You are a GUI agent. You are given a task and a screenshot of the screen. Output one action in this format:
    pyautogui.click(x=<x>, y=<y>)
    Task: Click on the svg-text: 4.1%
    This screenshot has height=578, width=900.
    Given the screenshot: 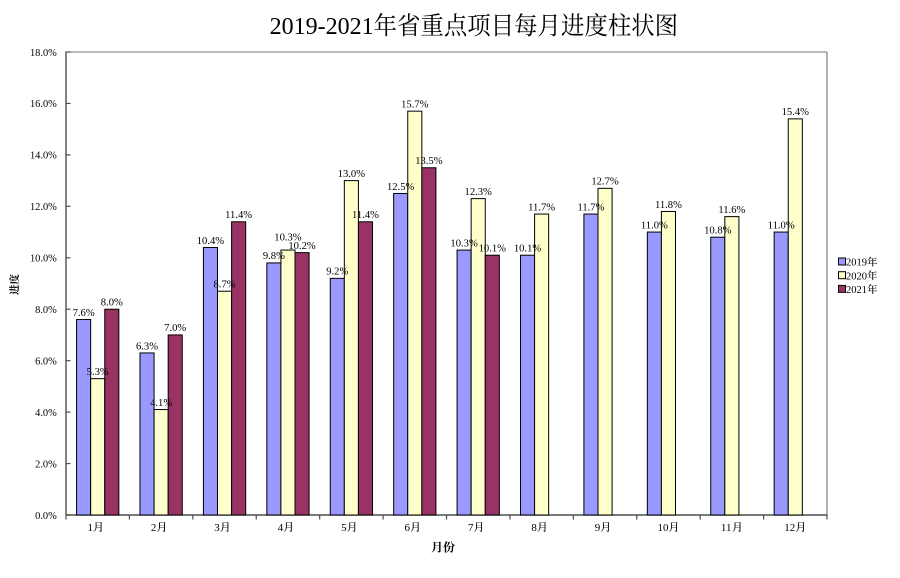 What is the action you would take?
    pyautogui.click(x=161, y=403)
    